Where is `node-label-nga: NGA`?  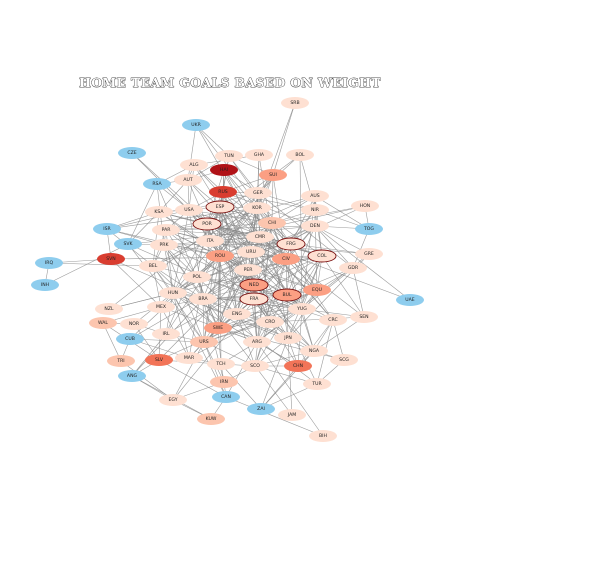 node-label-nga: NGA is located at coordinates (314, 351).